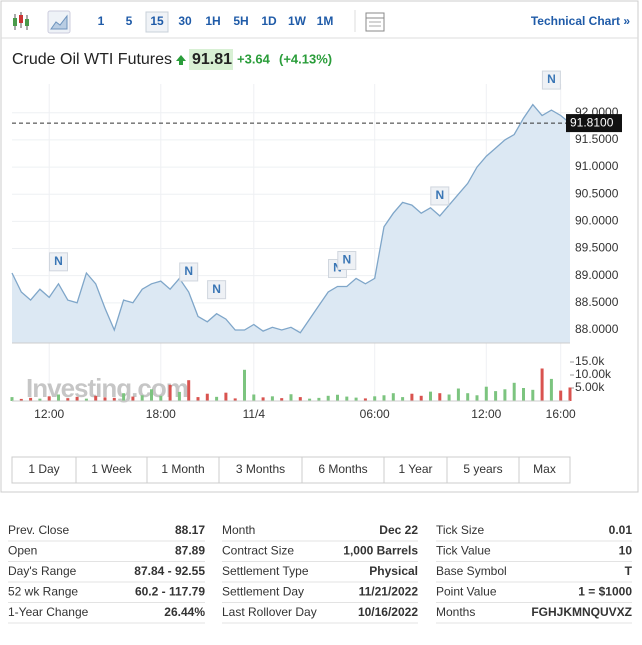 The width and height of the screenshot is (642, 645). I want to click on range-label: 1 Week, so click(111, 469).